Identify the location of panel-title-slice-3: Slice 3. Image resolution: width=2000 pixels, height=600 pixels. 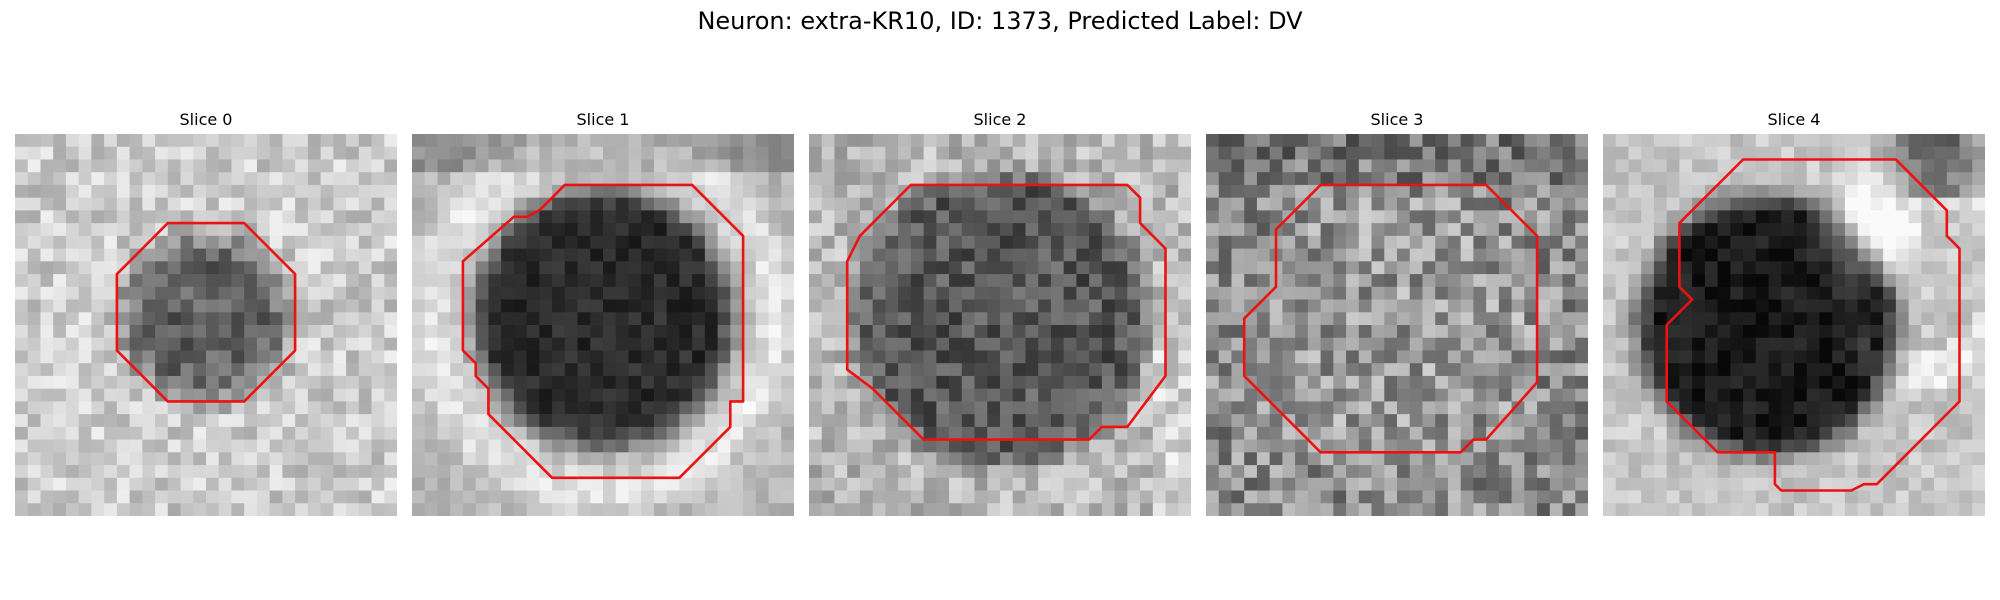
(1397, 119).